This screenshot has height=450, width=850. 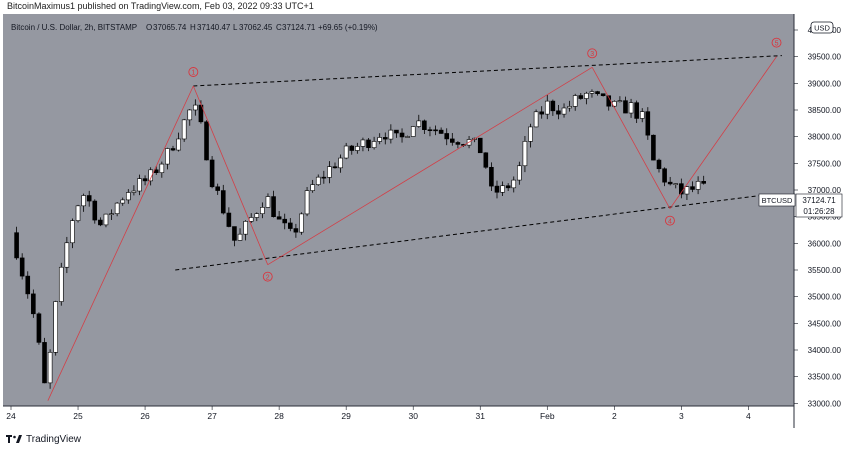 I want to click on price-axis, so click(x=819, y=221).